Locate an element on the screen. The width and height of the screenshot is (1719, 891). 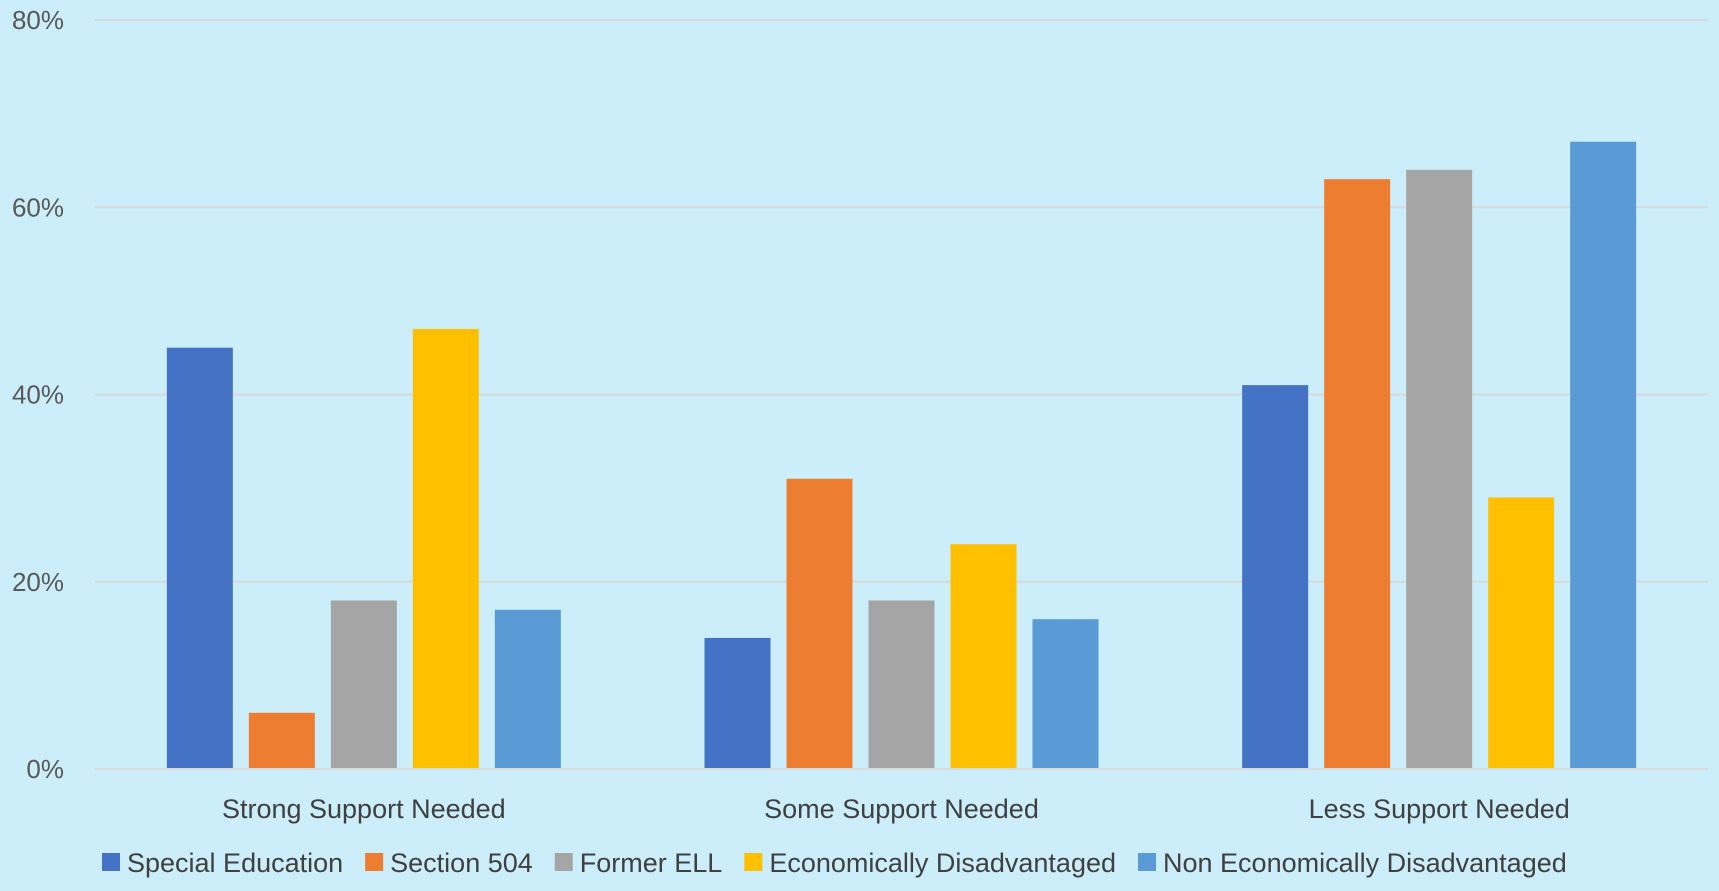
legend-label: Special Education is located at coordinates (235, 863).